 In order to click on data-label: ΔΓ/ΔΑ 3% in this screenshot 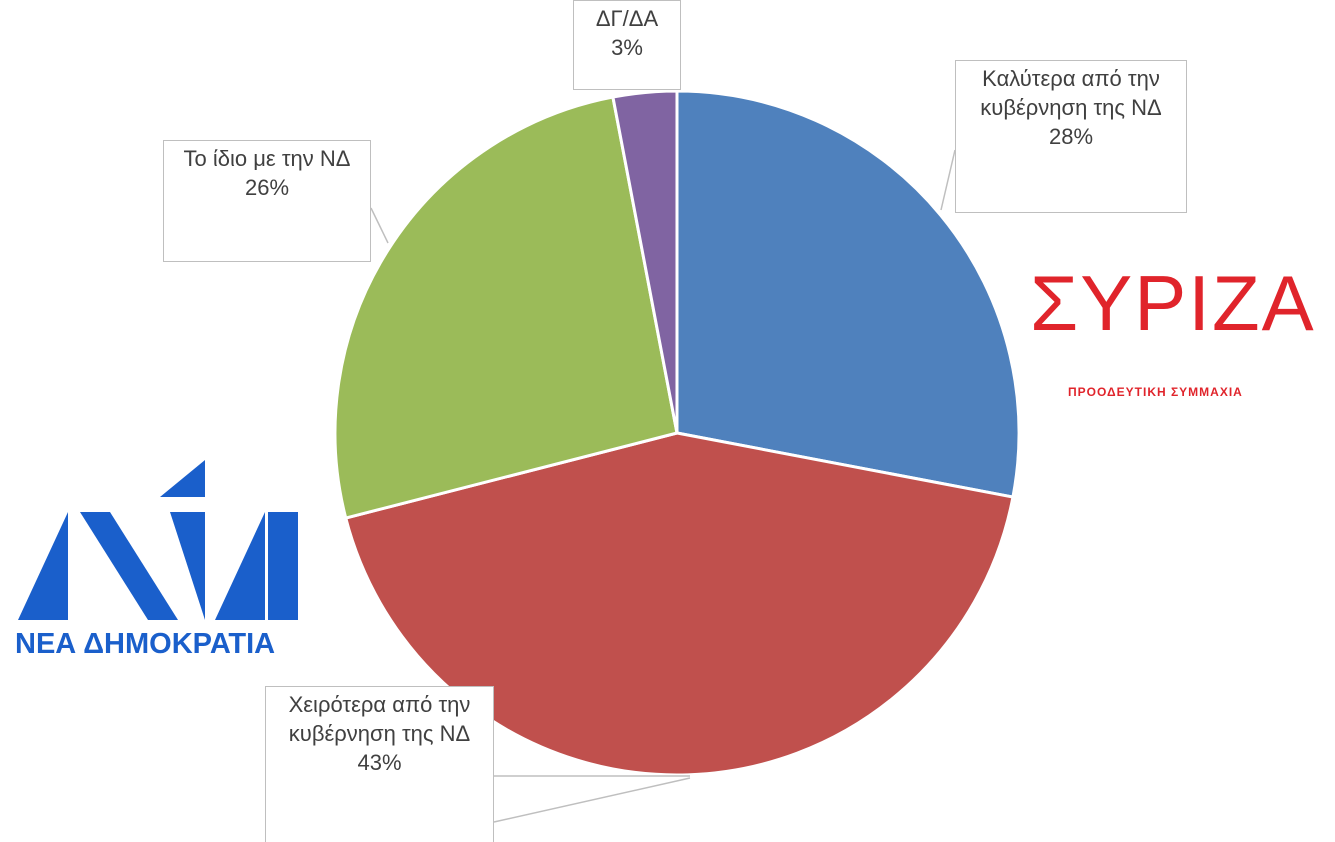, I will do `click(627, 45)`.